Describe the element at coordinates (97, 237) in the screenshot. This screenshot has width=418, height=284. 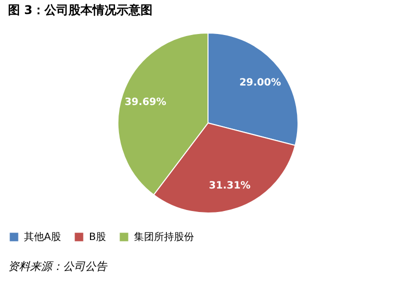
I see `legend-label: B股` at that location.